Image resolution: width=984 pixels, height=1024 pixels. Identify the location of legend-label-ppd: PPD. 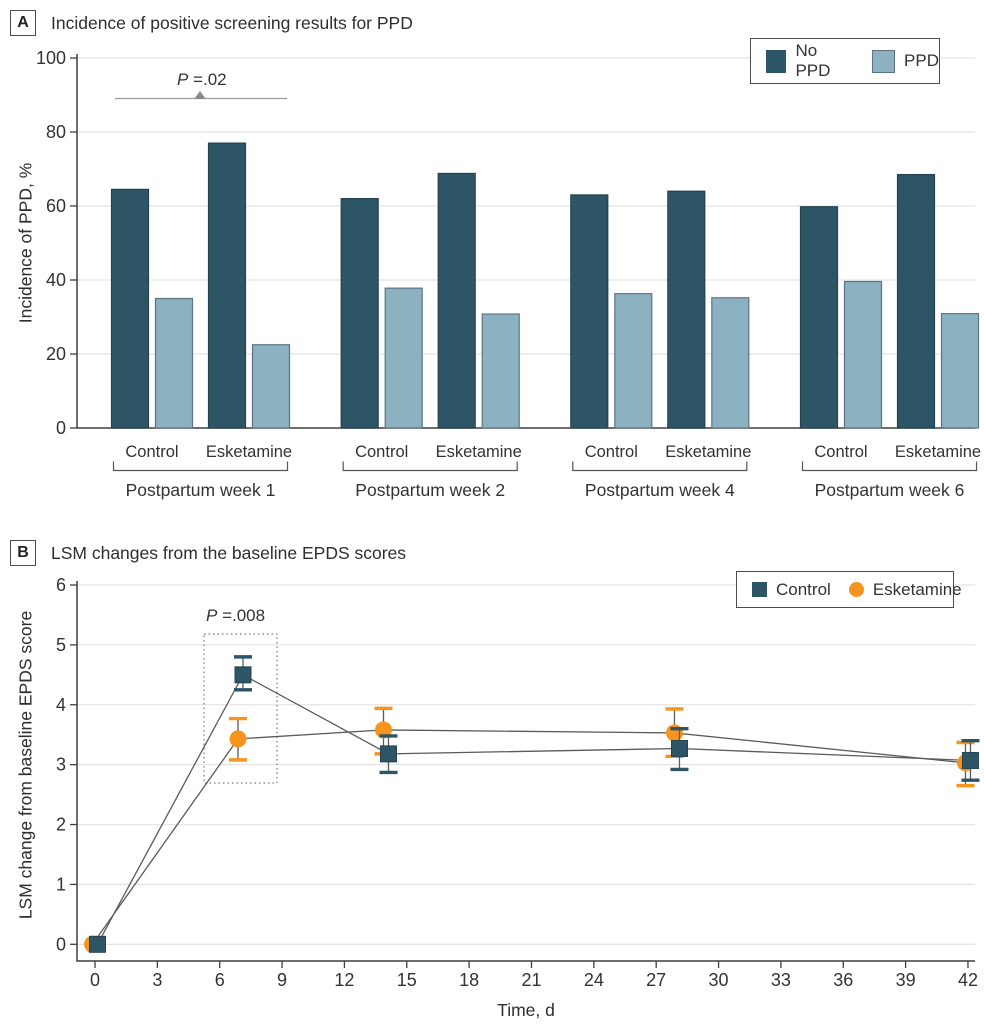
(921, 60).